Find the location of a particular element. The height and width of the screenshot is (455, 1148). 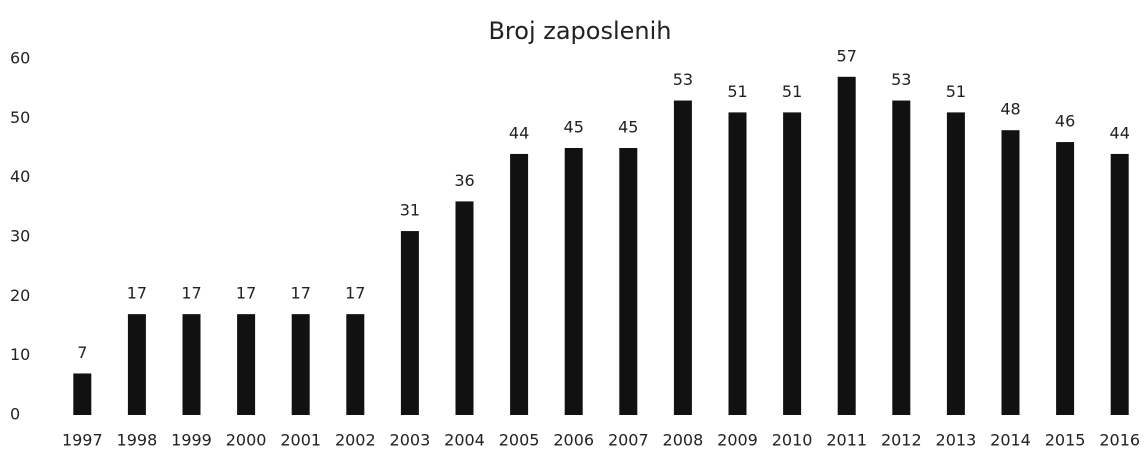

y-tick-label: 30 is located at coordinates (20, 236).